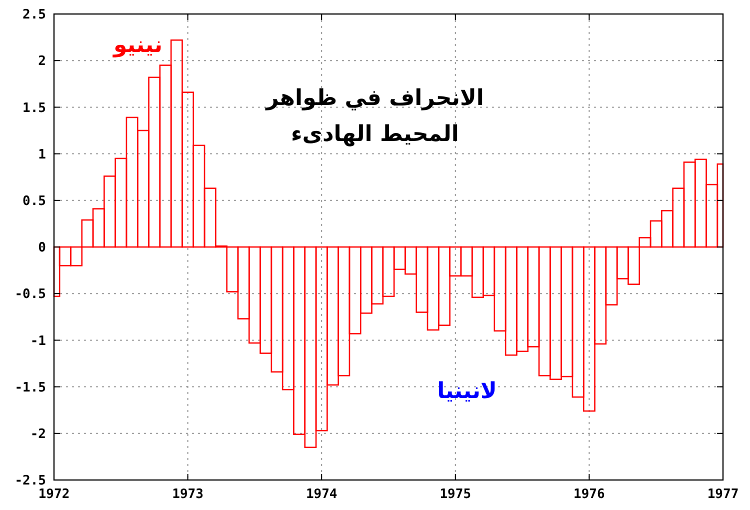 This screenshot has width=750, height=510. What do you see at coordinates (590, 494) in the screenshot?
I see `x-tick-label: 1976` at bounding box center [590, 494].